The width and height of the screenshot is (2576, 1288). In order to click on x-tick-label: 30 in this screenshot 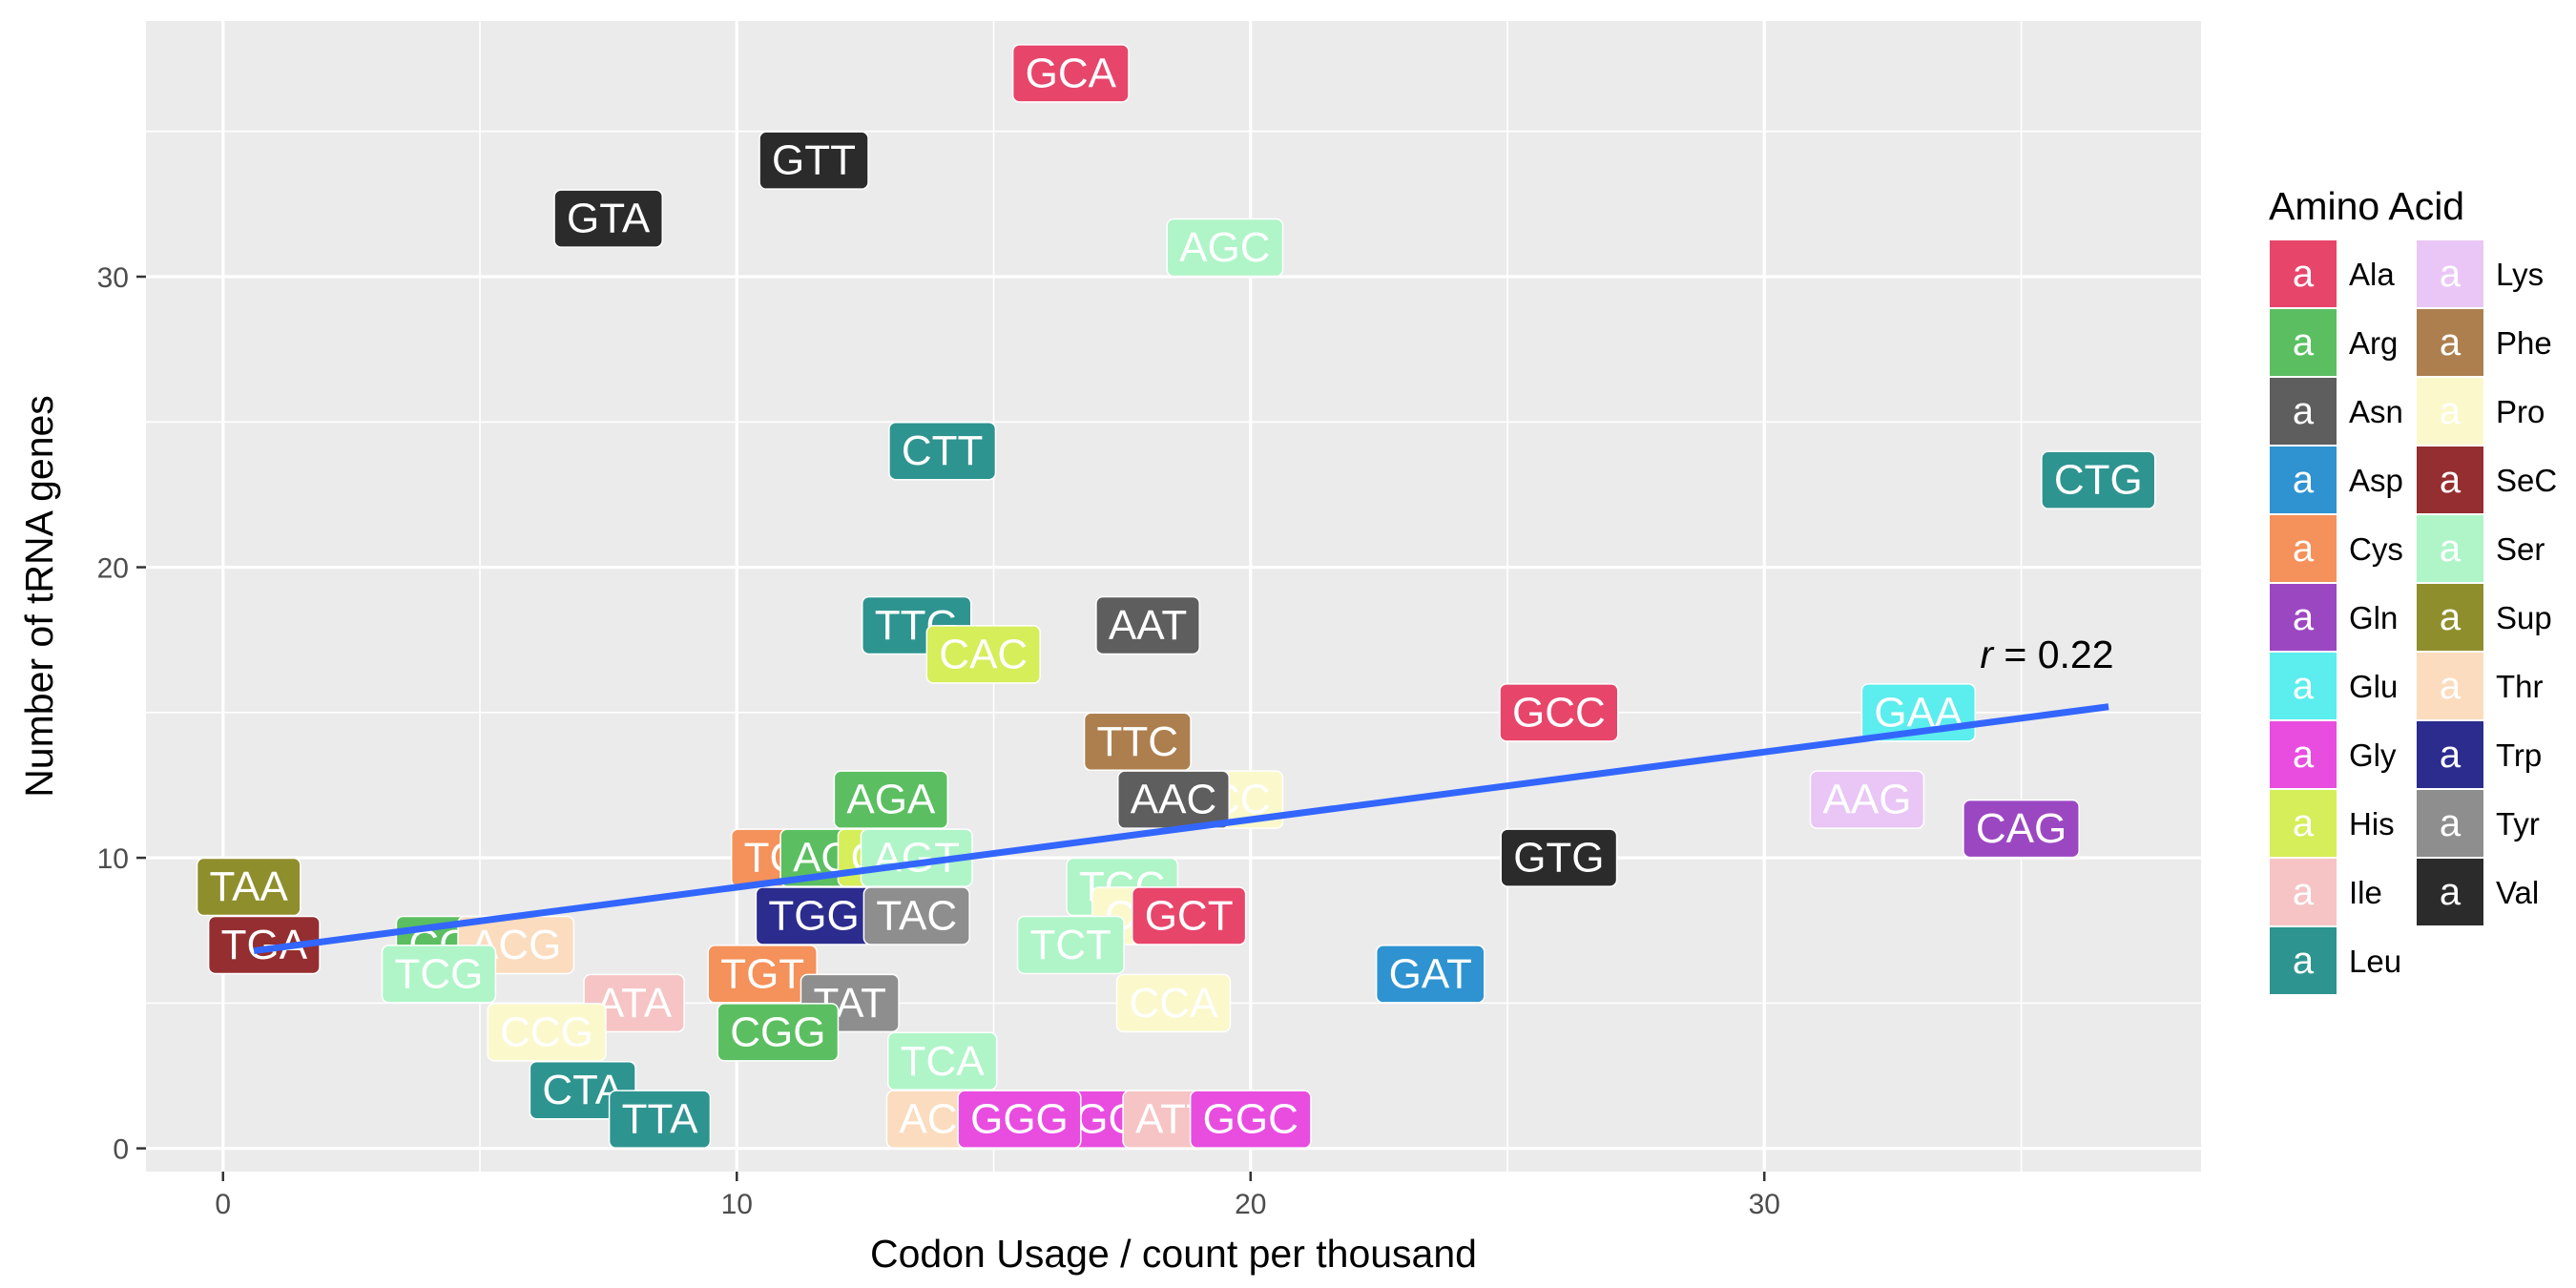, I will do `click(1764, 1204)`.